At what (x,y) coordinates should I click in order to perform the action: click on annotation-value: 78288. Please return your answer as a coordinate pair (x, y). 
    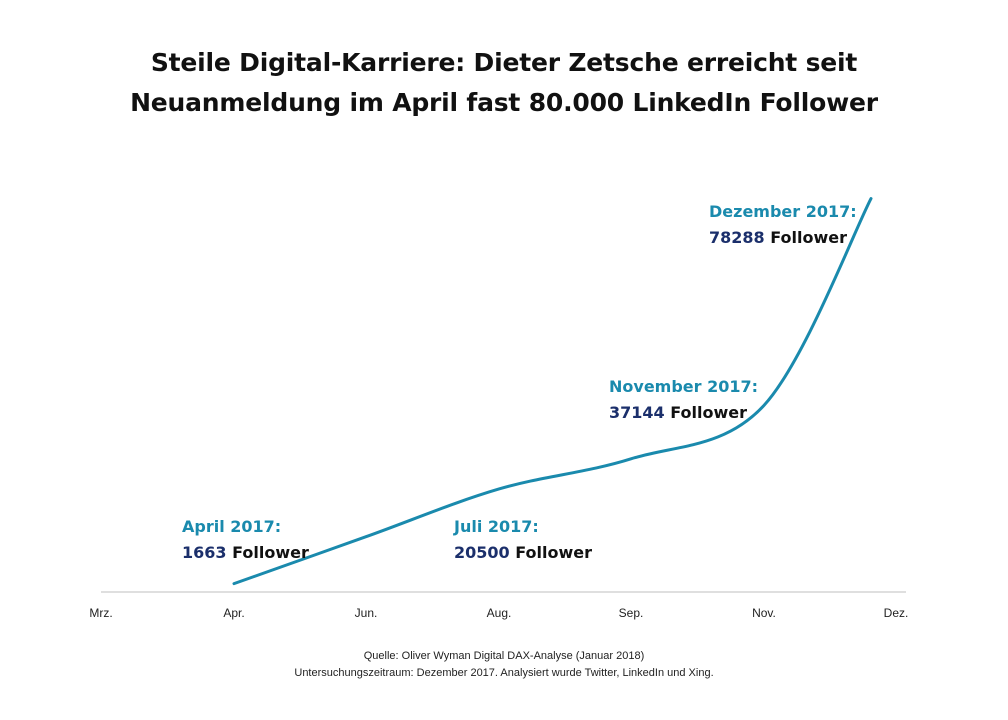
    Looking at the image, I should click on (737, 237).